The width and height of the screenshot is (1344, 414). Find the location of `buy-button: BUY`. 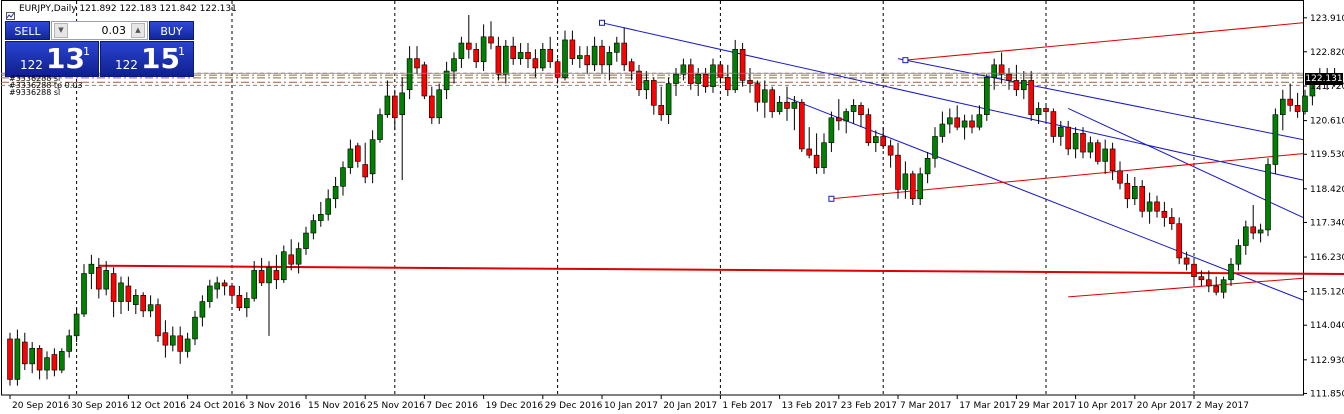

buy-button: BUY is located at coordinates (171, 30).